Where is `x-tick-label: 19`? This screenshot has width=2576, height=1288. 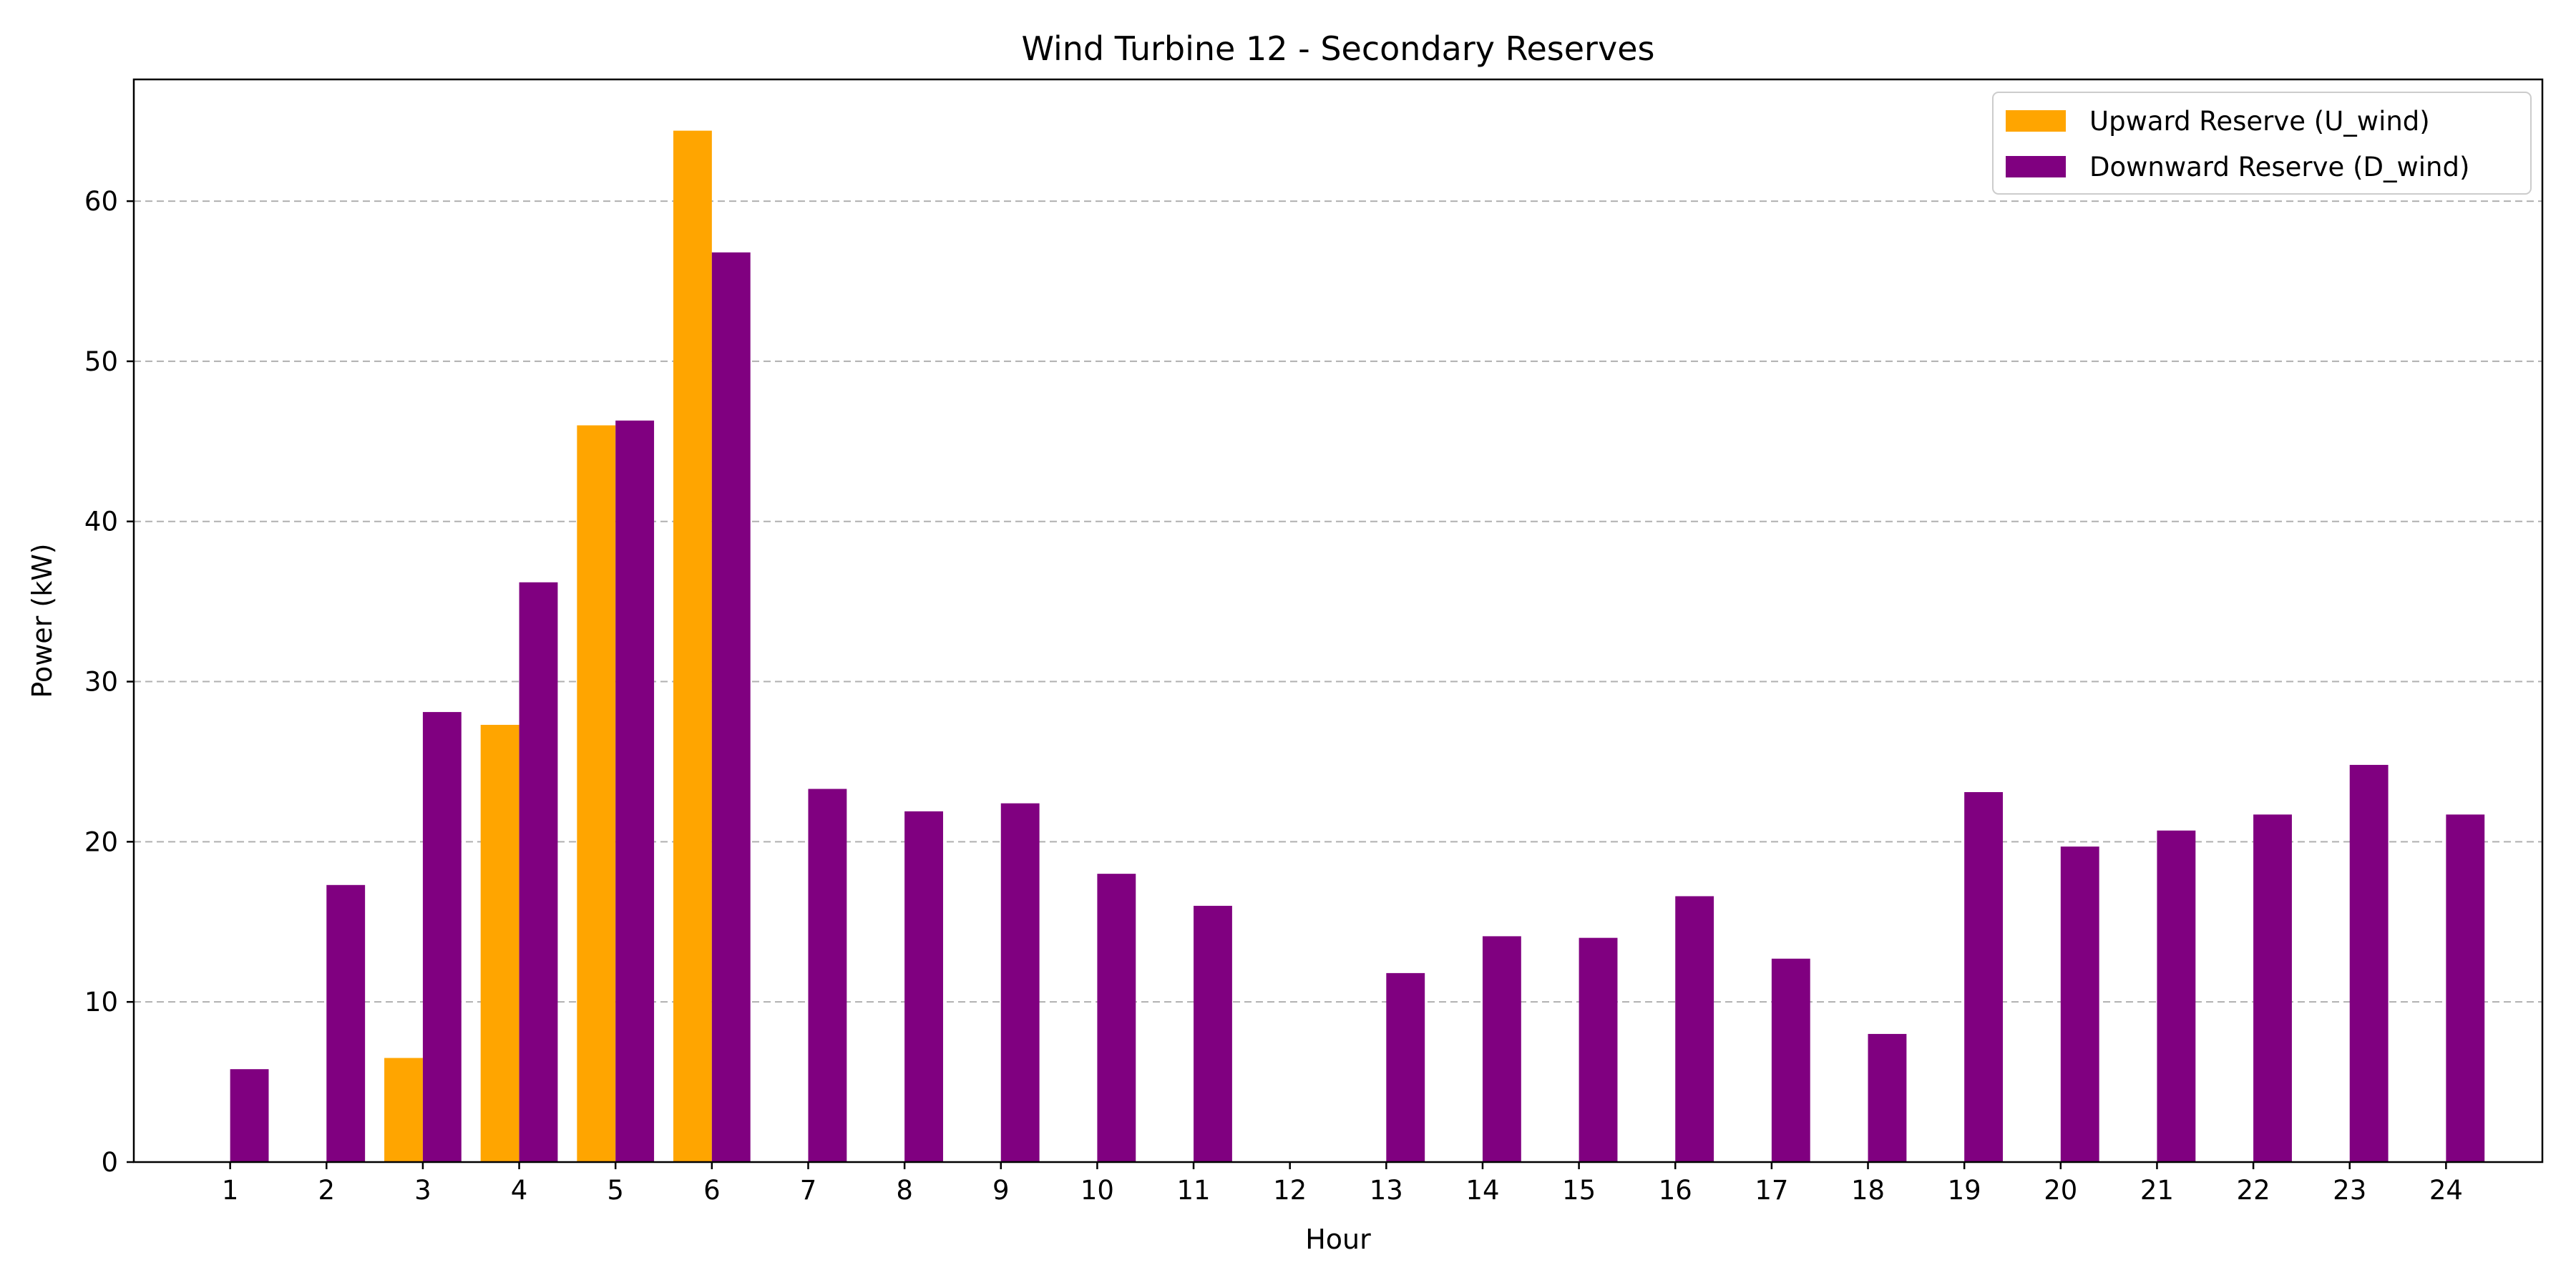 x-tick-label: 19 is located at coordinates (1964, 1190).